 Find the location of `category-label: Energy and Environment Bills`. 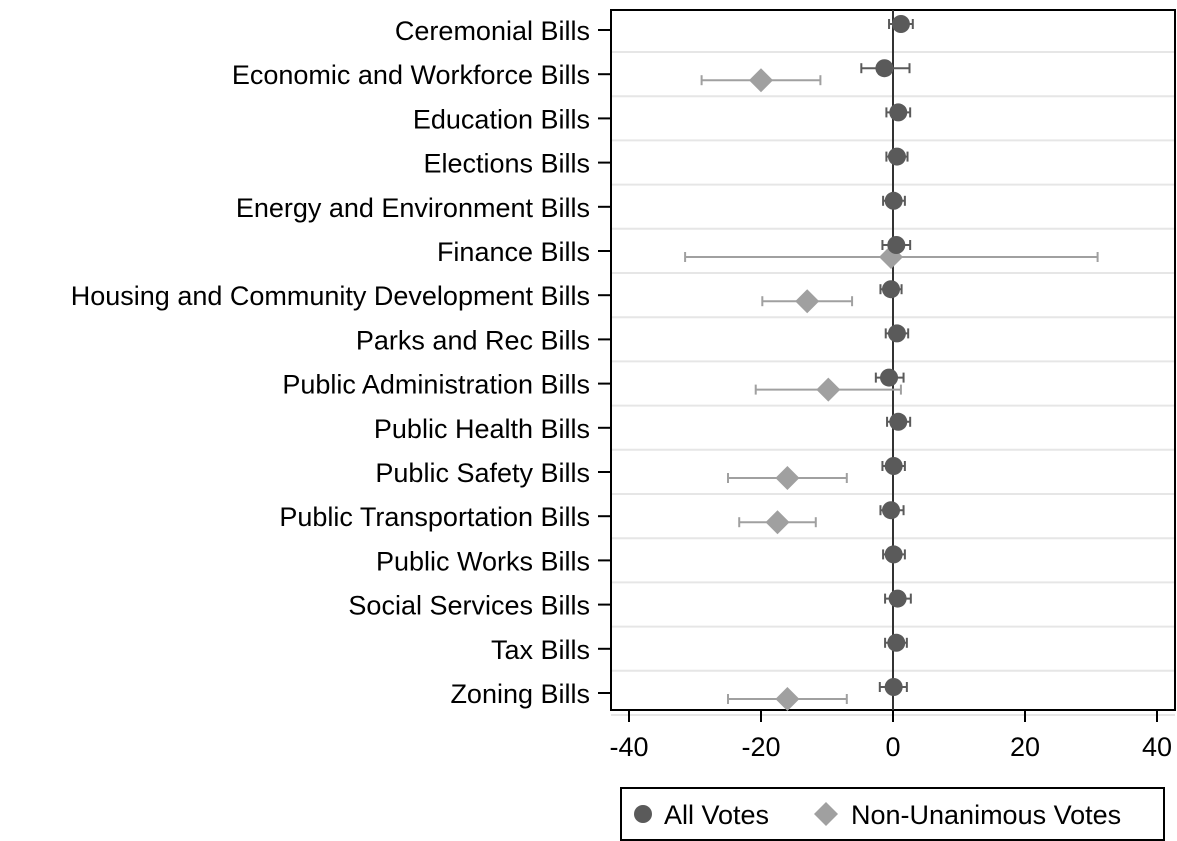

category-label: Energy and Environment Bills is located at coordinates (413, 208).